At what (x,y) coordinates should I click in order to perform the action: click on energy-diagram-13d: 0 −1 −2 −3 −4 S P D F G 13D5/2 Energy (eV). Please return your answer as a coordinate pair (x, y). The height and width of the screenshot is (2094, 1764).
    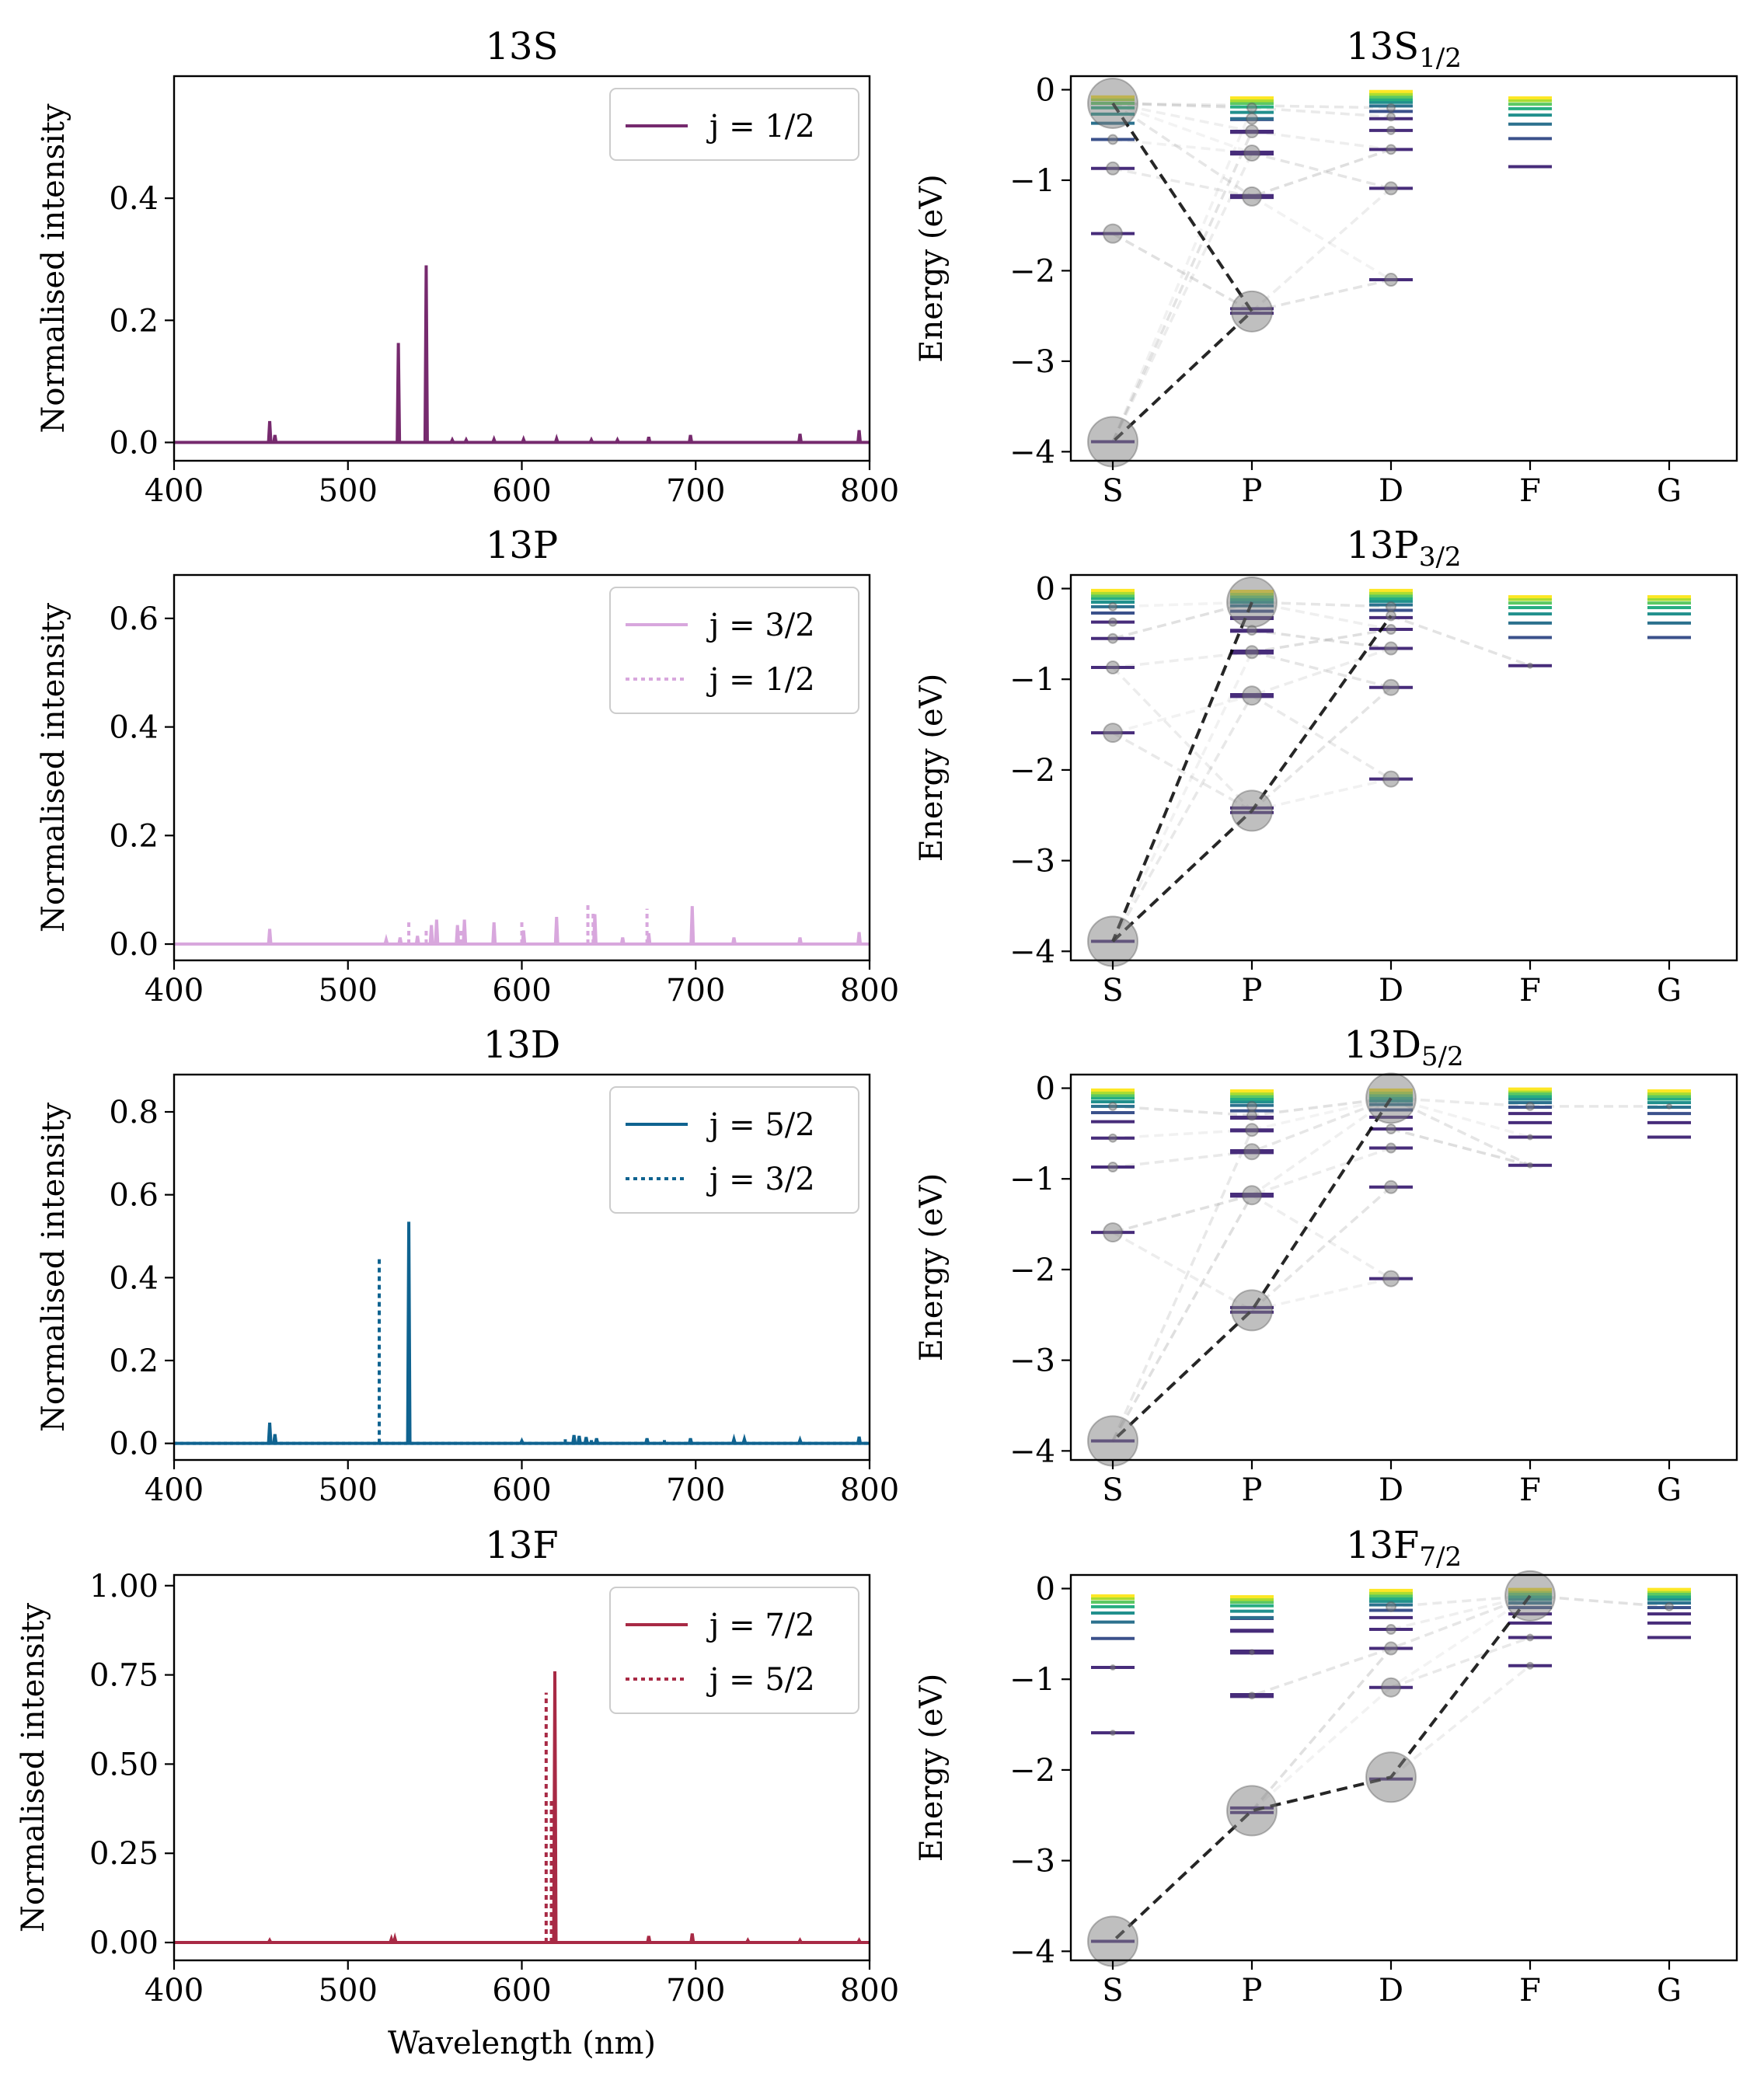
    Looking at the image, I should click on (1326, 1266).